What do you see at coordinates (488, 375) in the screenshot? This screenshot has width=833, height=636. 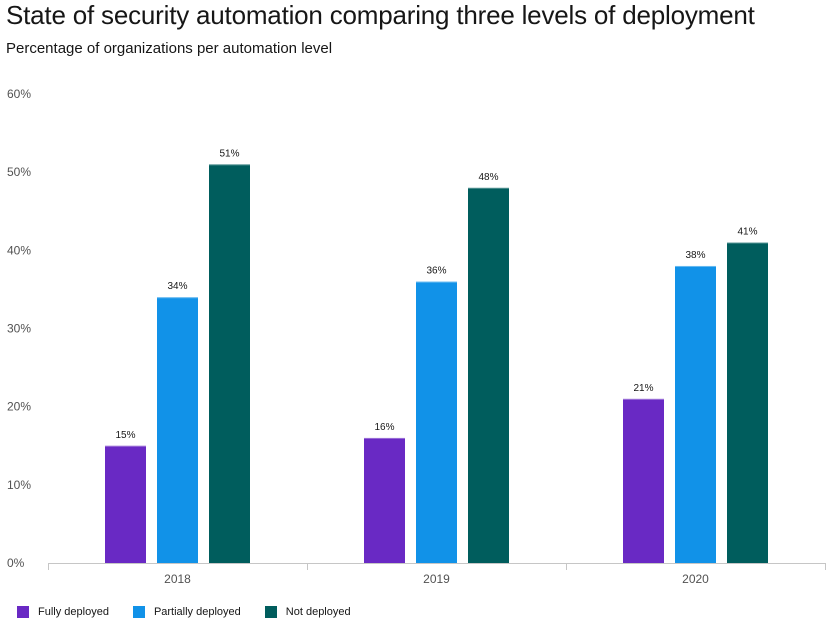 I see `bar-not-deployed-2019` at bounding box center [488, 375].